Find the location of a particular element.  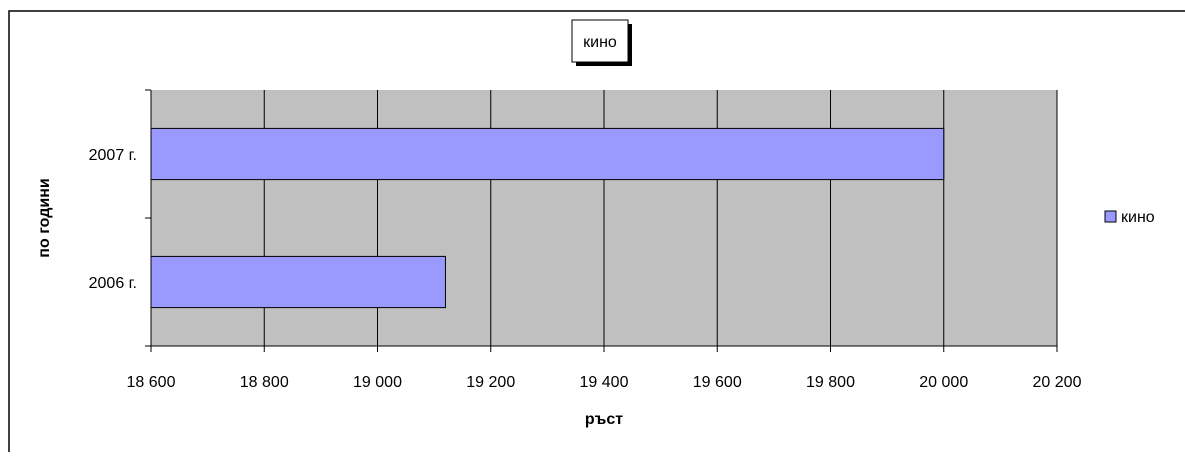

y-tick-labels: 2006 г. 2007 г. is located at coordinates (113, 219).